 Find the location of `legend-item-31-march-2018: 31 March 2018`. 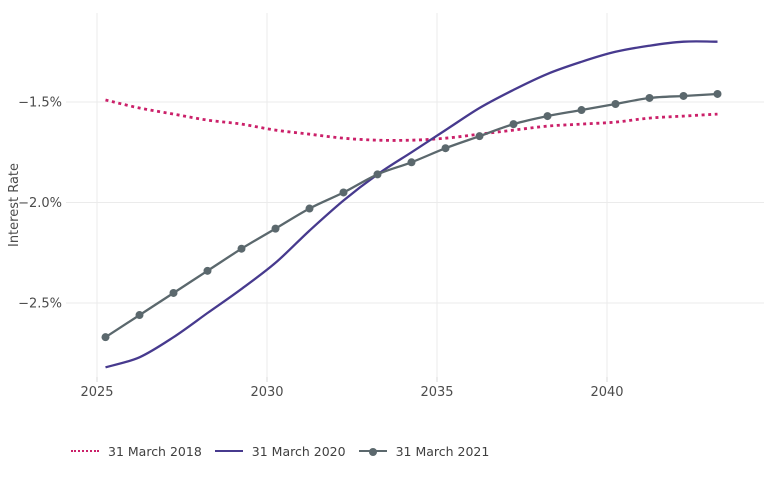

legend-item-31-march-2018: 31 March 2018 is located at coordinates (136, 451).